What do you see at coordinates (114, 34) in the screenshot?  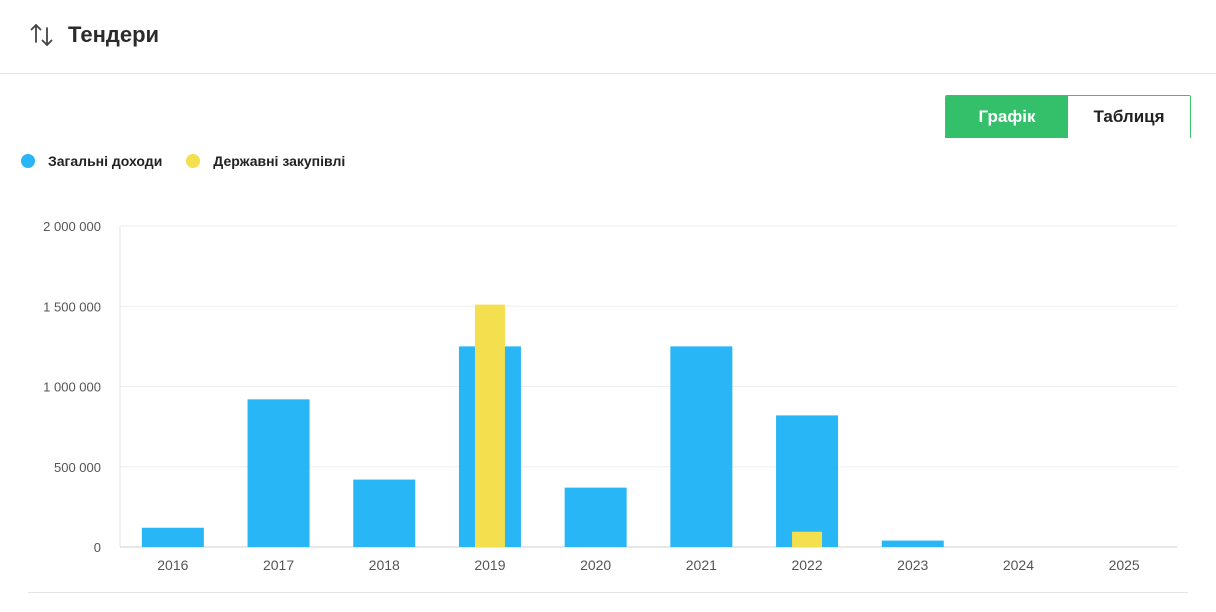 I see `page-title: Тендери` at bounding box center [114, 34].